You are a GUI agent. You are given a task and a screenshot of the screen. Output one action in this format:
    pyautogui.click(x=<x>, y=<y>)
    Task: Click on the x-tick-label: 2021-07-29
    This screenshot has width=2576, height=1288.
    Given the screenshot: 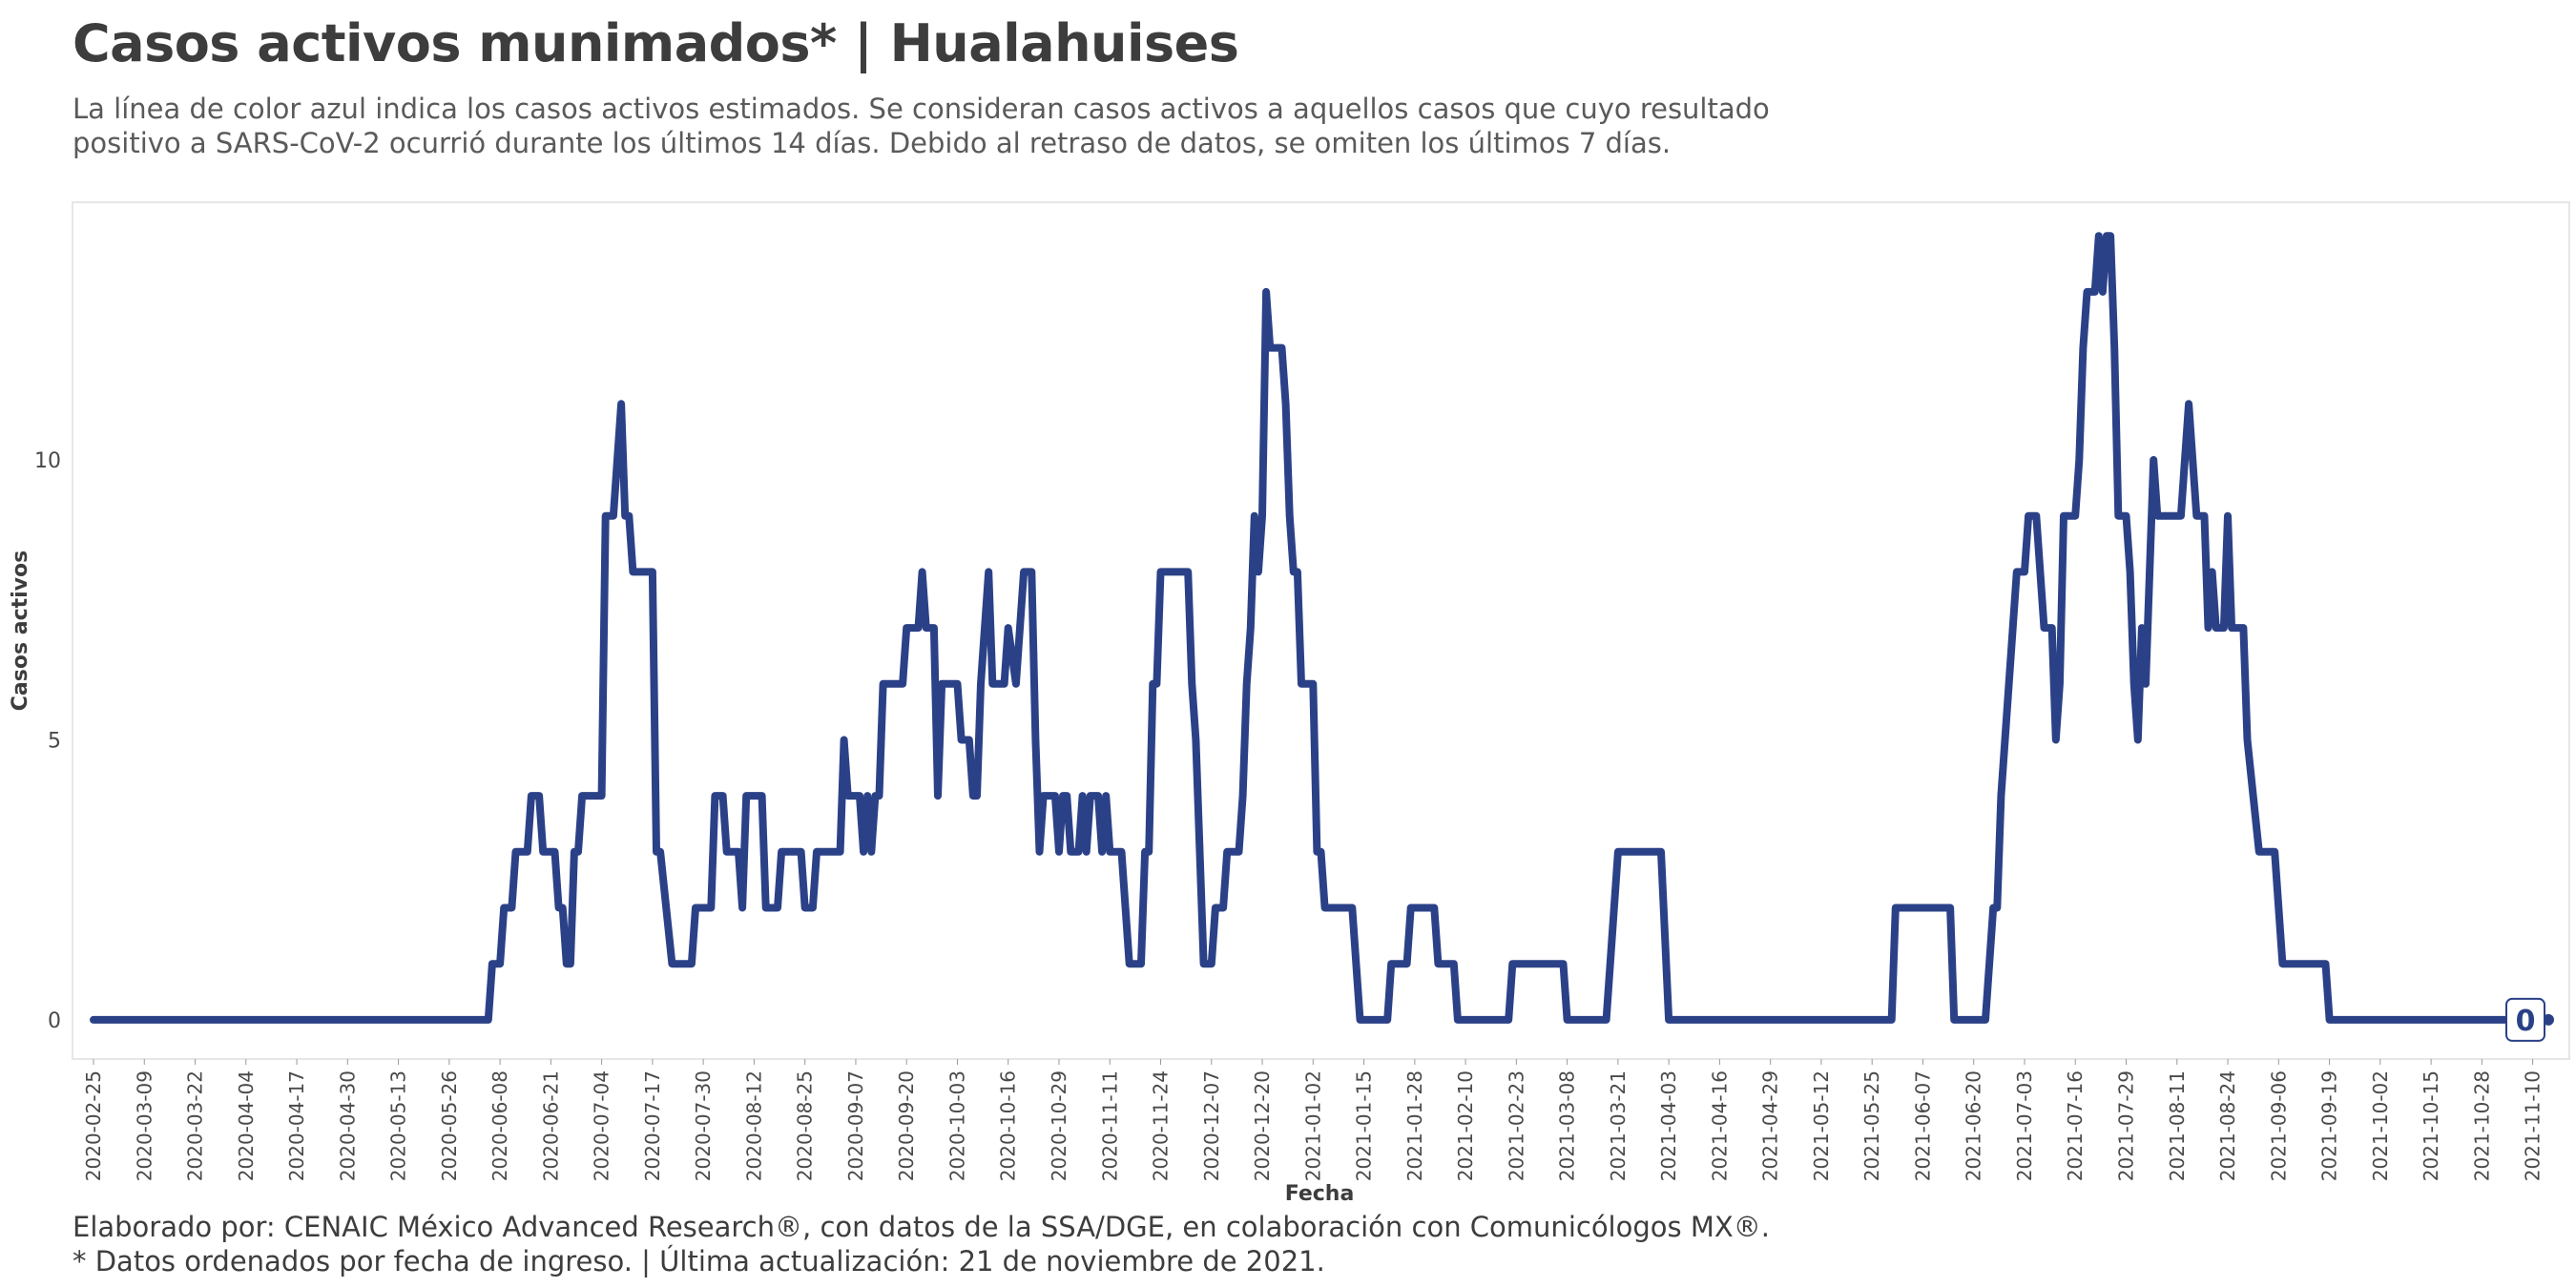 What is the action you would take?
    pyautogui.click(x=2126, y=1125)
    